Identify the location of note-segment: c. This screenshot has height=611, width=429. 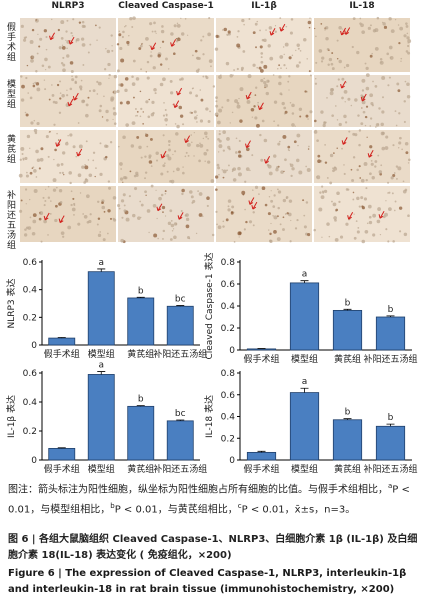
(239, 506).